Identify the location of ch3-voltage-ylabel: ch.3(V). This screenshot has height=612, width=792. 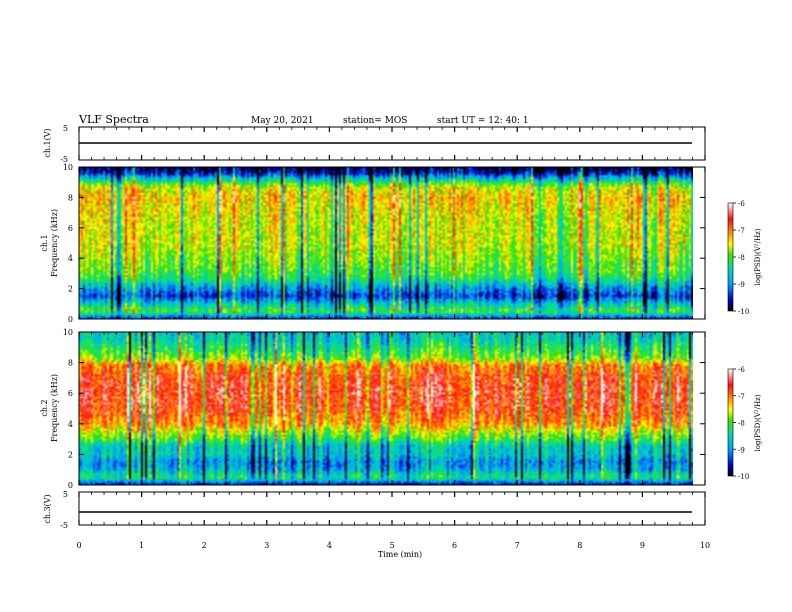
(47, 508).